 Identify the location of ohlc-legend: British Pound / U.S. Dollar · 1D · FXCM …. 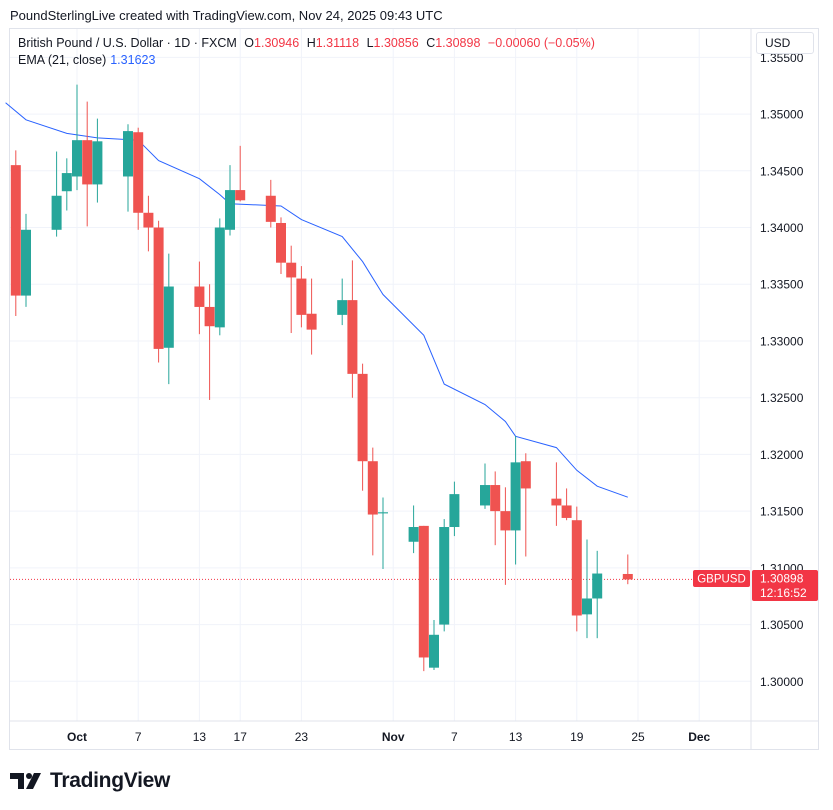
(306, 43).